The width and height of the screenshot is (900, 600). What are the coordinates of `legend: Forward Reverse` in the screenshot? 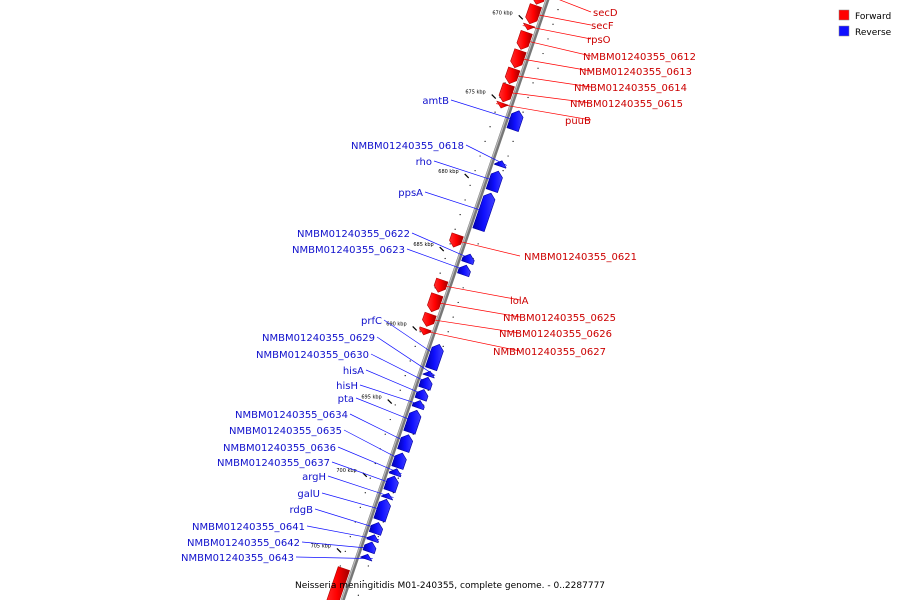 It's located at (865, 23).